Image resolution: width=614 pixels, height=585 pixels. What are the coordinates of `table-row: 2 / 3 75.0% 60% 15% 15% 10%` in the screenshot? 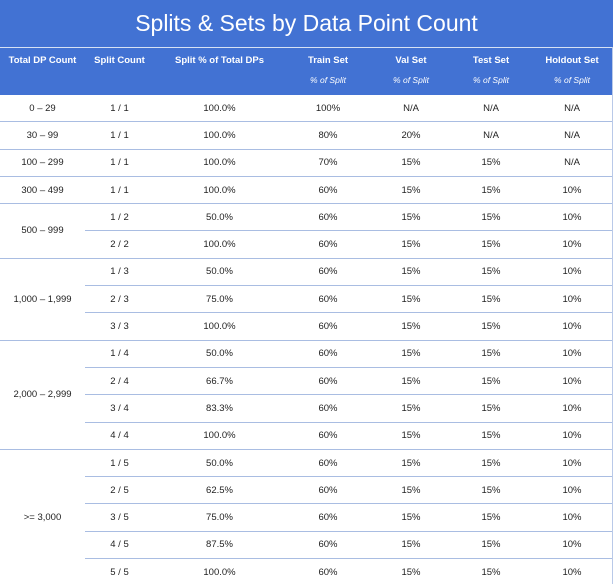 It's located at (306, 299).